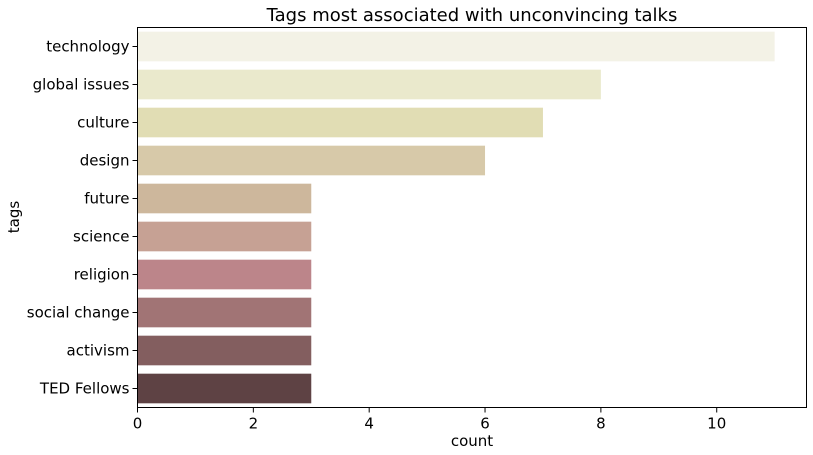  What do you see at coordinates (14, 217) in the screenshot?
I see `y-axis-label: tags` at bounding box center [14, 217].